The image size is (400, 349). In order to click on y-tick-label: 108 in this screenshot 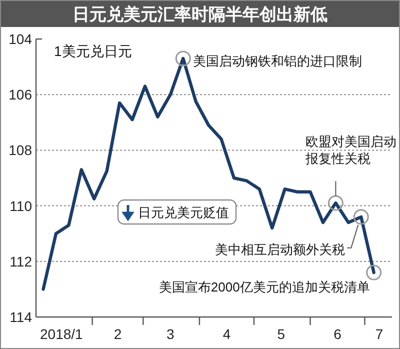, I will do `click(20, 150)`.